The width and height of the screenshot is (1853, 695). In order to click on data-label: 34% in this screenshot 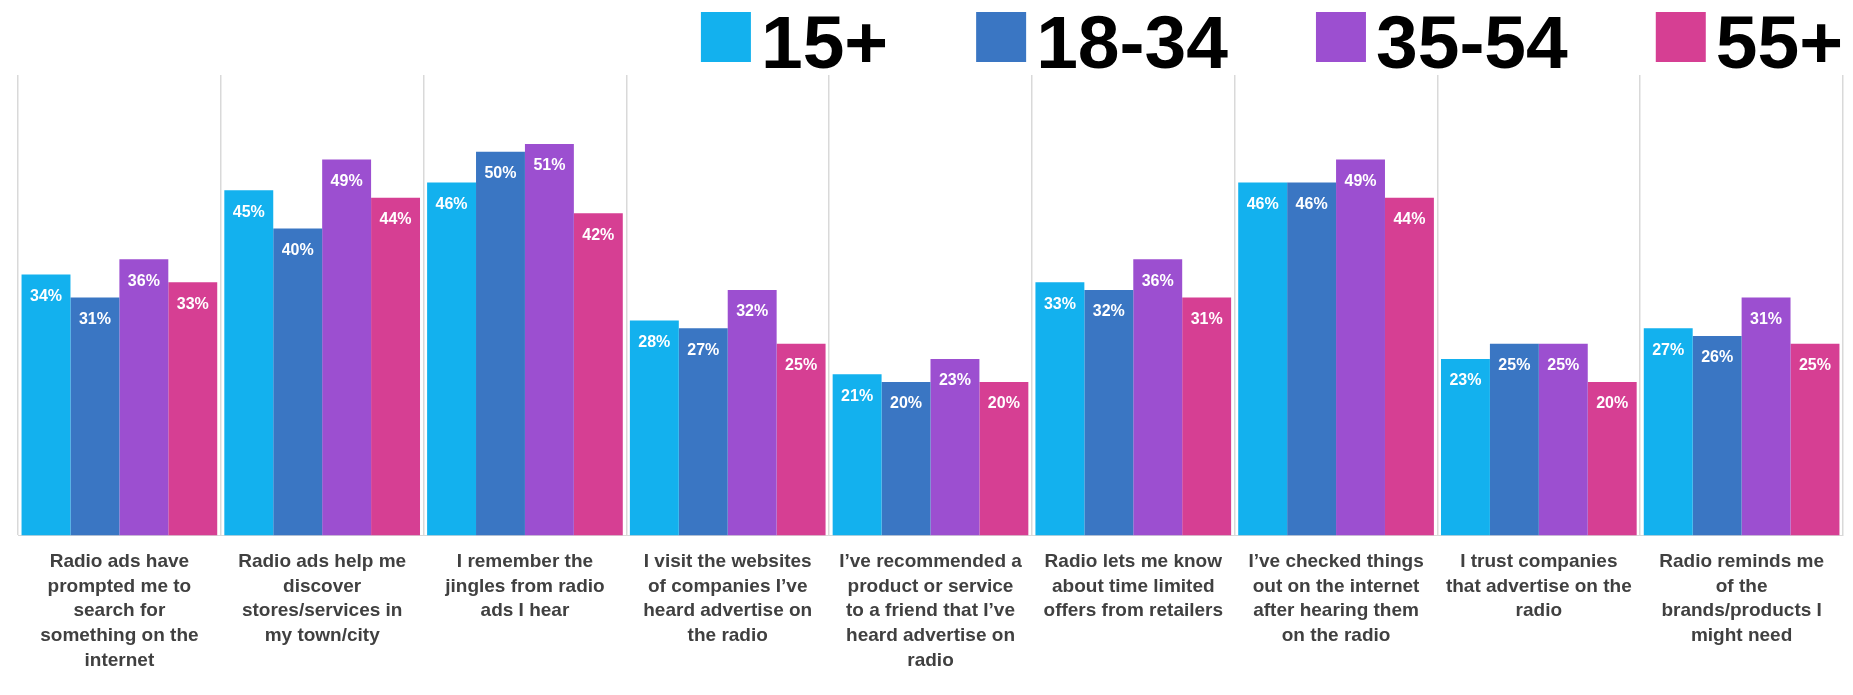, I will do `click(46, 295)`.